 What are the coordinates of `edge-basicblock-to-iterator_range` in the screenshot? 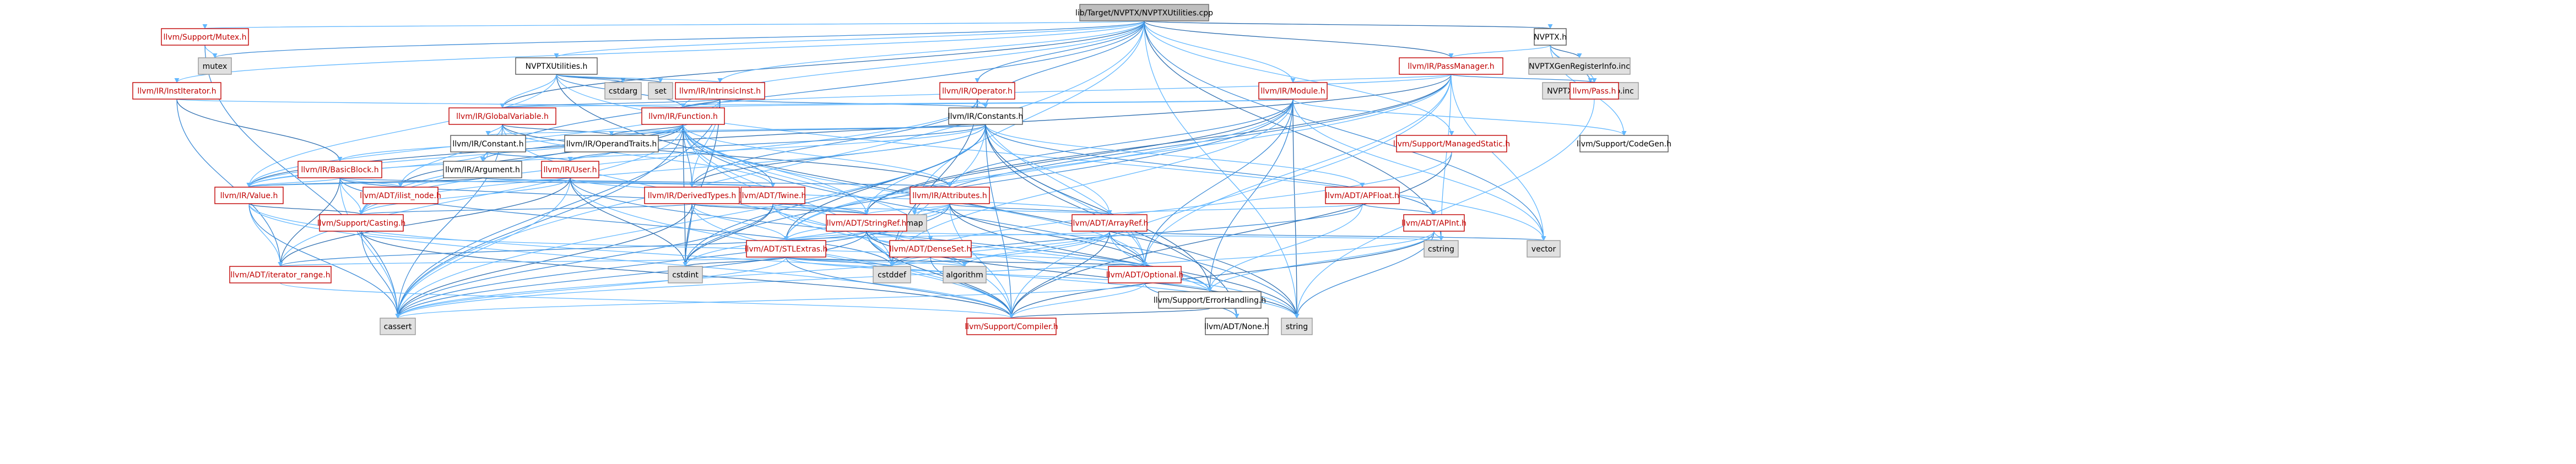 It's located at (309, 222).